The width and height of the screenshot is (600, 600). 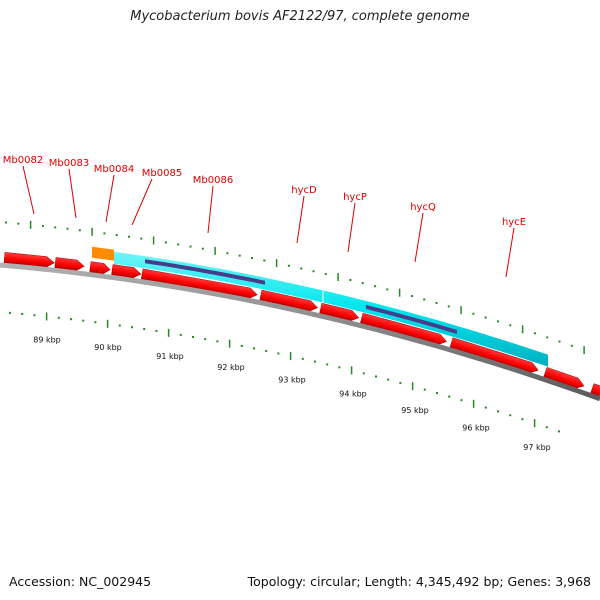 What do you see at coordinates (108, 347) in the screenshot?
I see `kbp-label: 90 kbp` at bounding box center [108, 347].